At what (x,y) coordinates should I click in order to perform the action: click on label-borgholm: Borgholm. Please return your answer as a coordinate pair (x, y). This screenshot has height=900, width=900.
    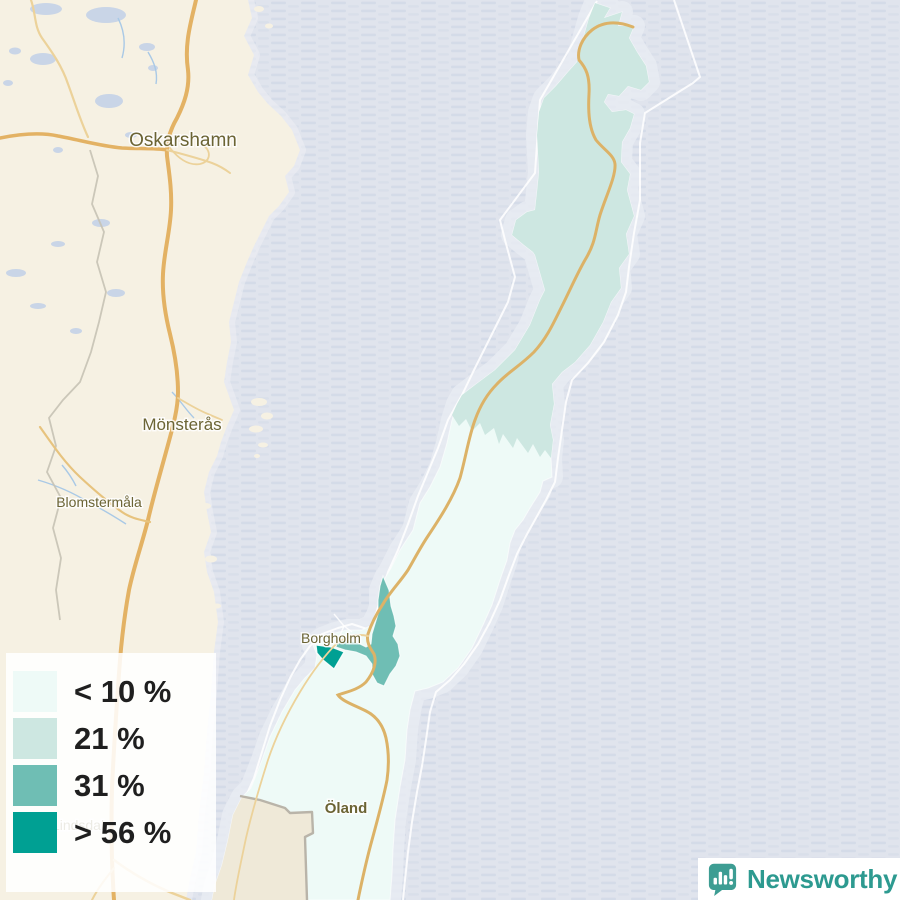
    Looking at the image, I should click on (331, 638).